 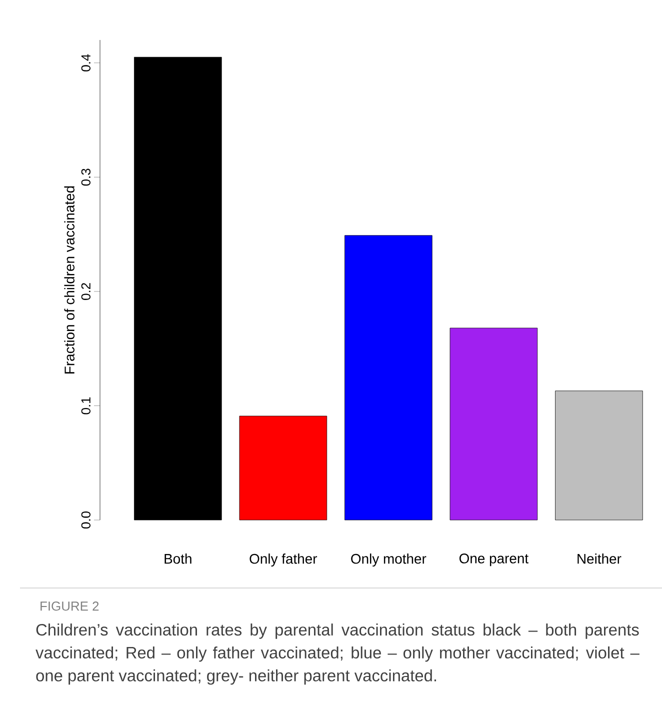 I want to click on x-tick-label: Only mother, so click(x=388, y=560).